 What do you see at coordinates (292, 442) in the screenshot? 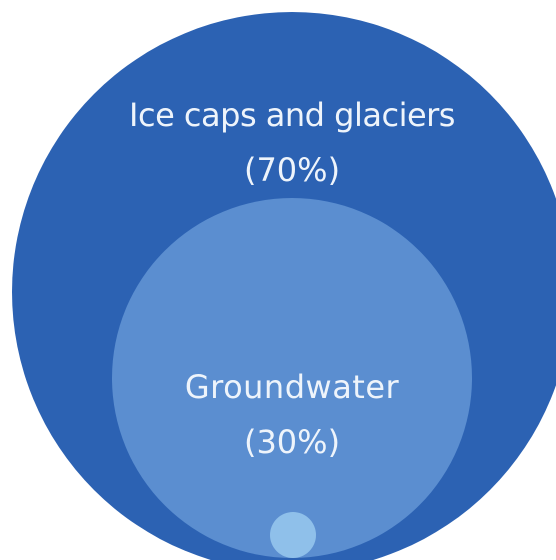
I see `groundwater-percent: (30%)` at bounding box center [292, 442].